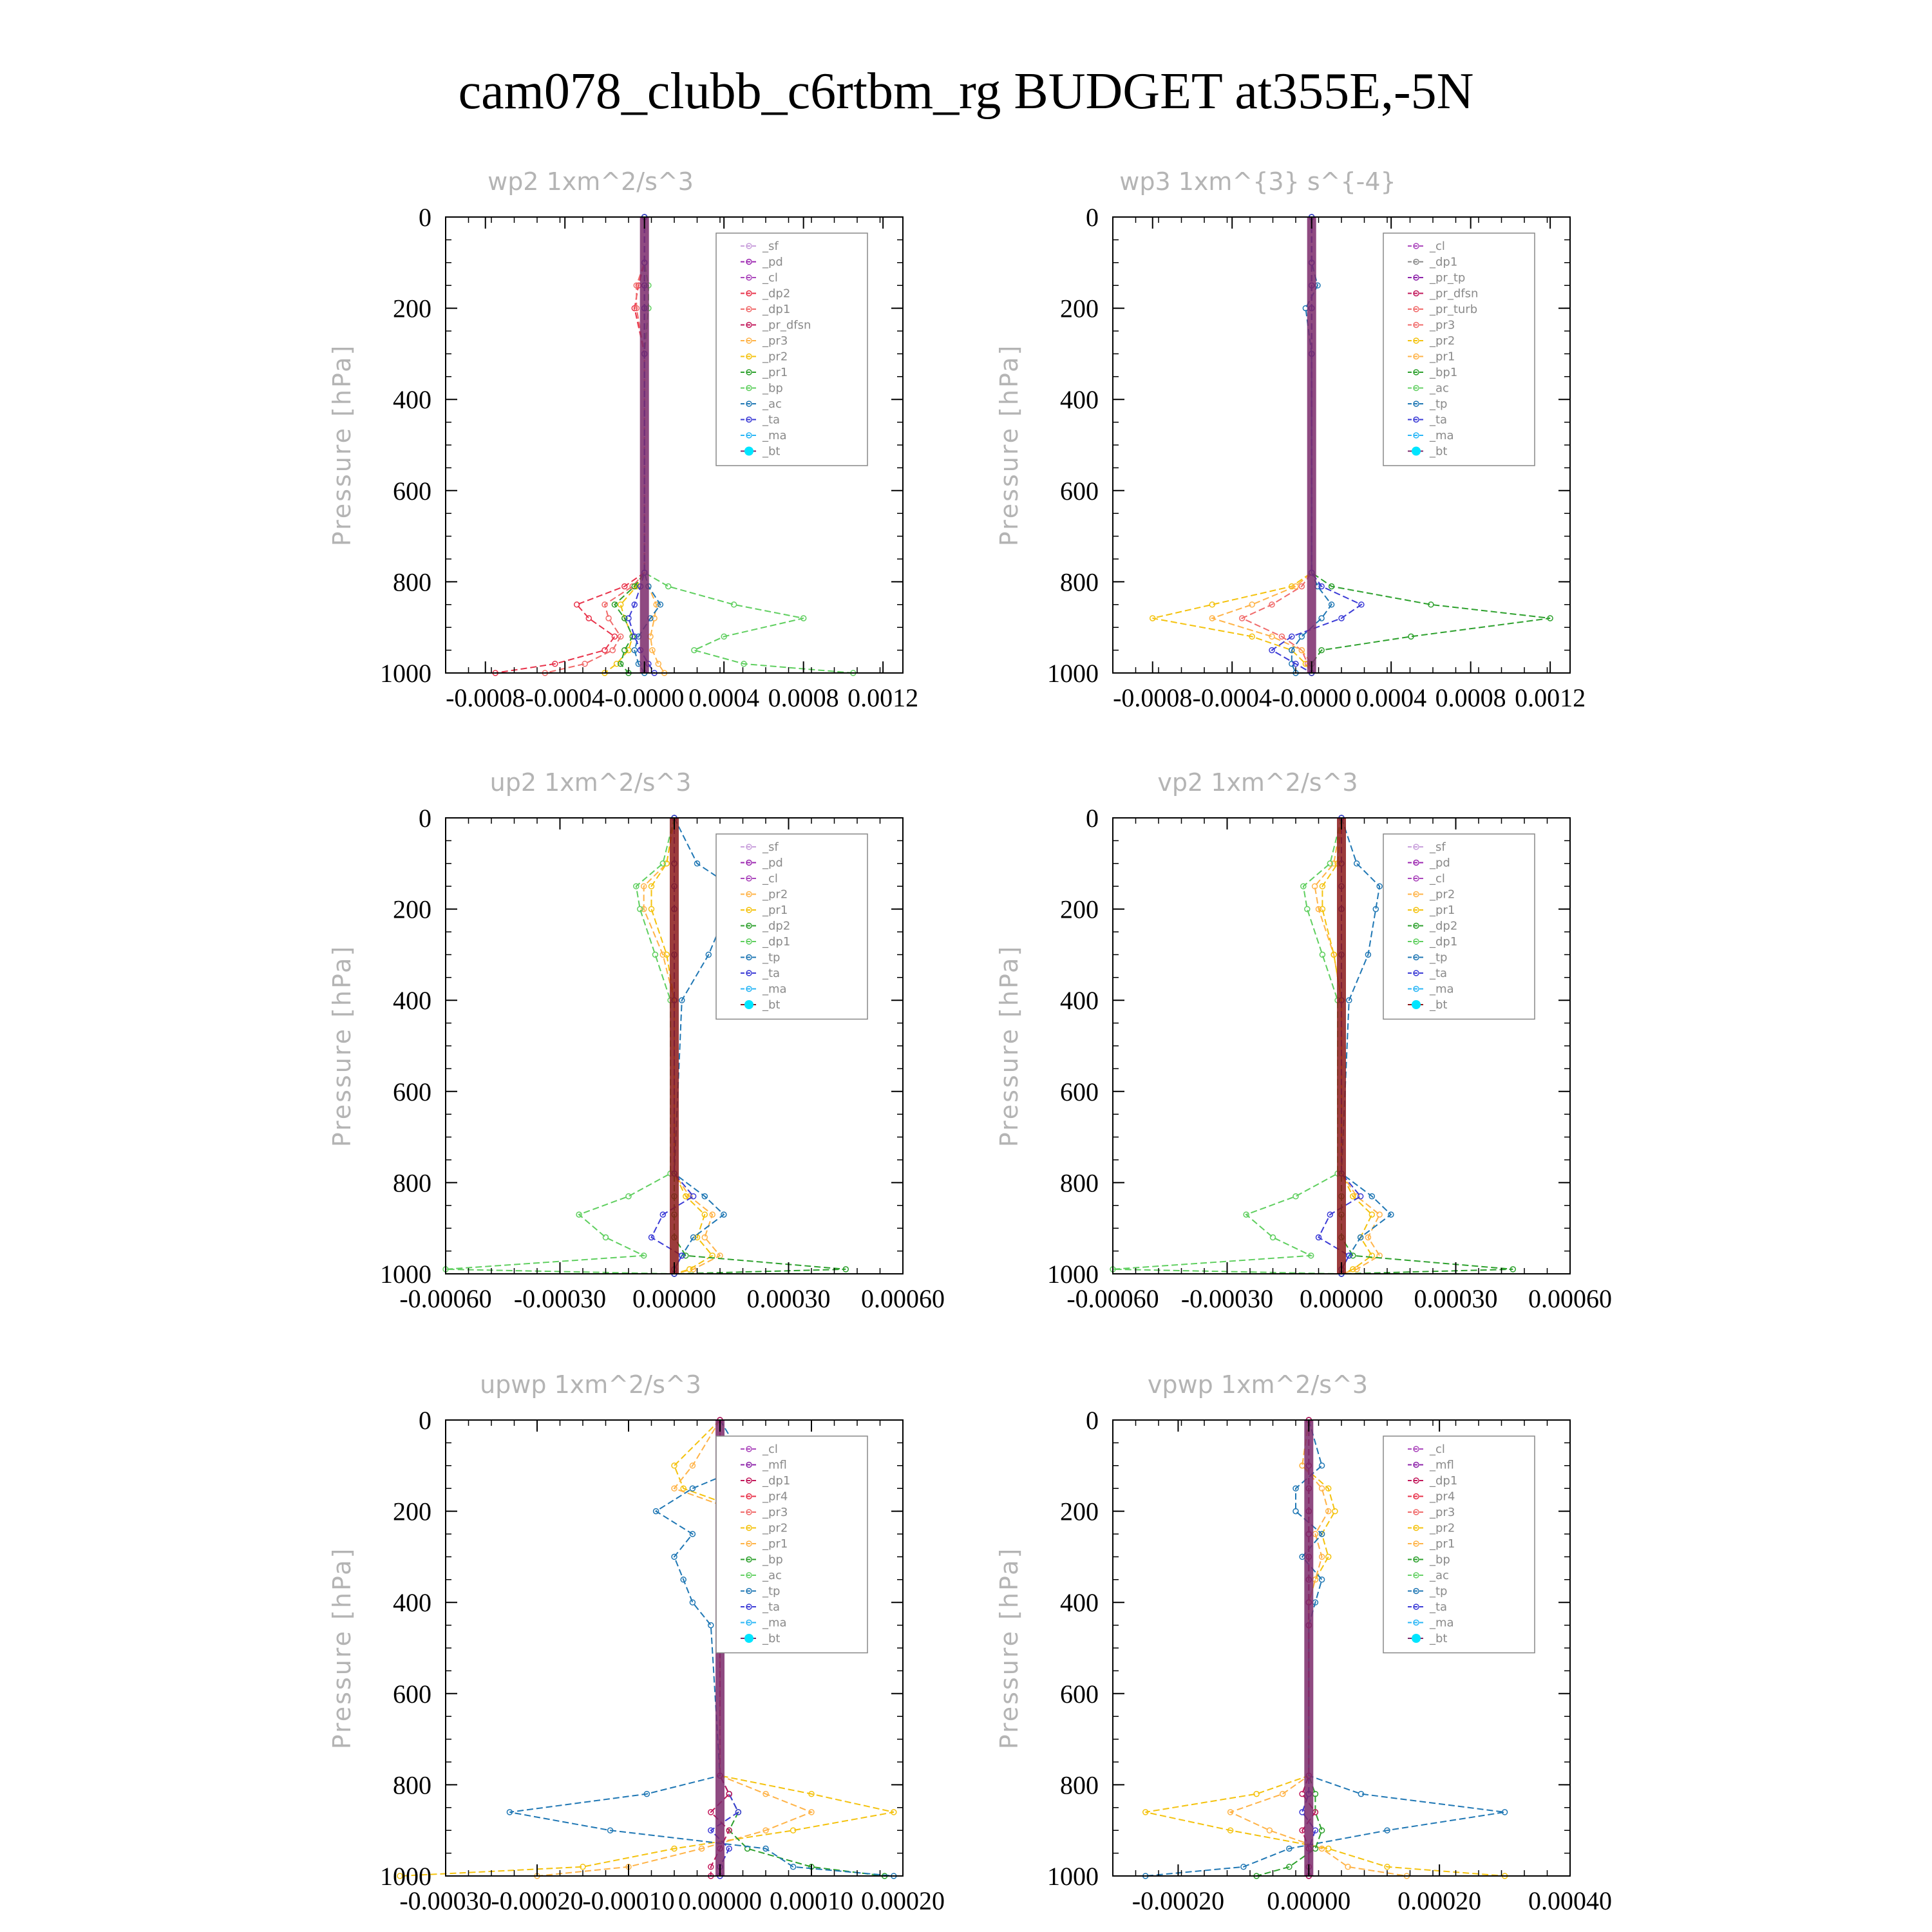 Image resolution: width=1932 pixels, height=1932 pixels. I want to click on legend-entry-pr_tp: _pr_tp, so click(1447, 278).